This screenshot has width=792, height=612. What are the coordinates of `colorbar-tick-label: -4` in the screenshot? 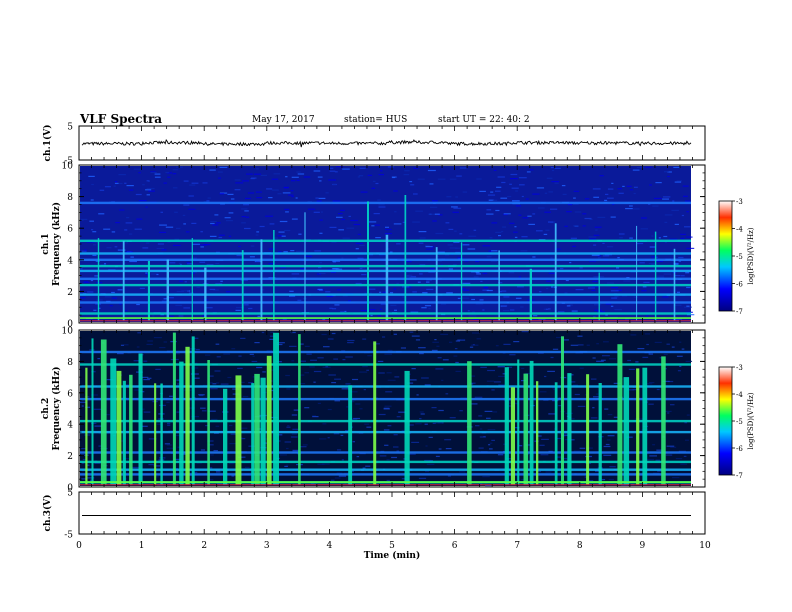 It's located at (739, 395).